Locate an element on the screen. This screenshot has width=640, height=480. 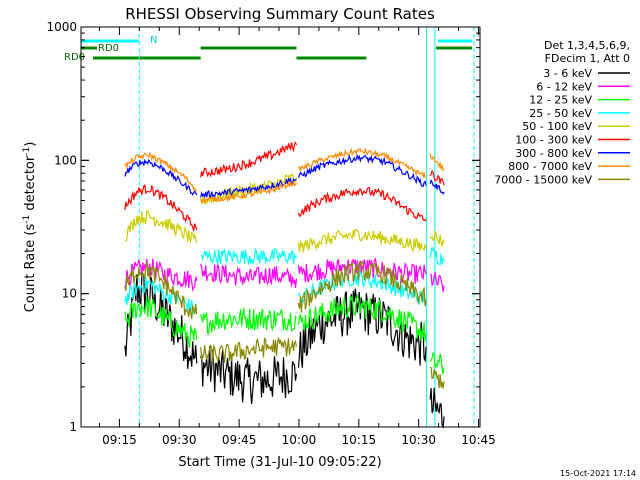
x-tick-label-6: 10:45 is located at coordinates (478, 440).